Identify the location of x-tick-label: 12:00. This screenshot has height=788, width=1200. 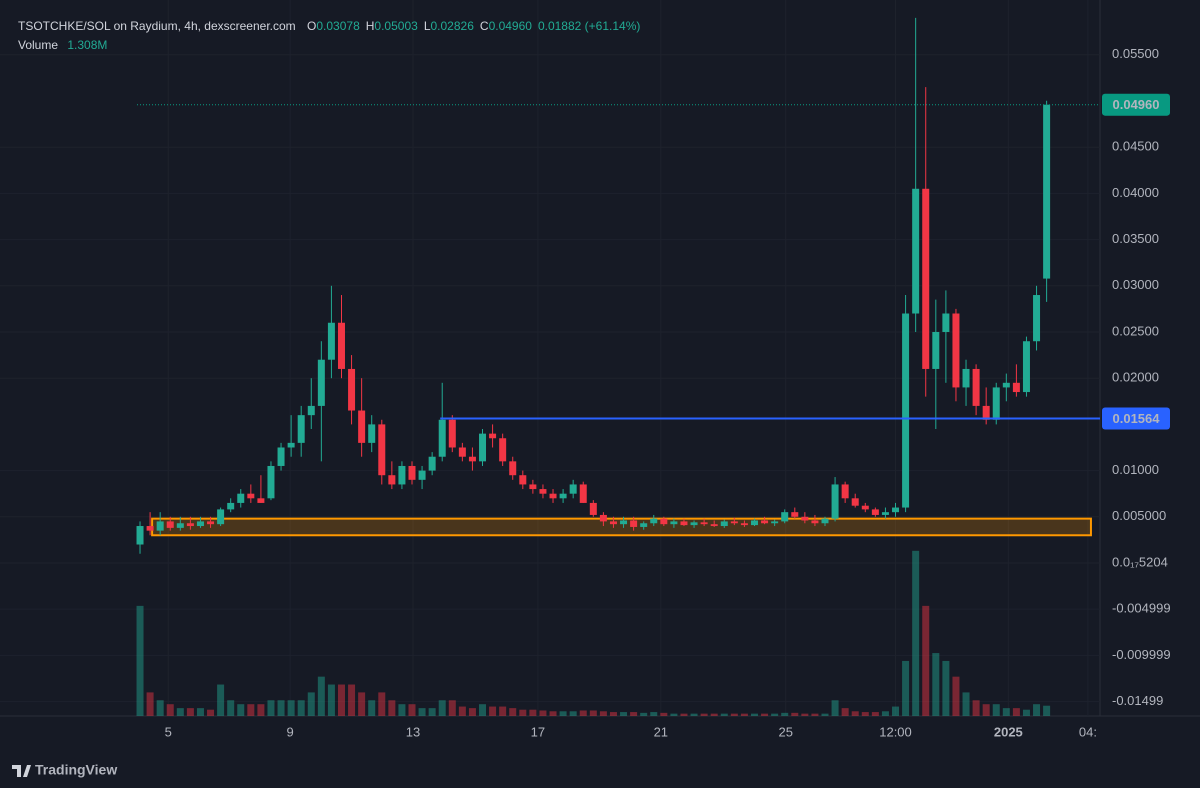
(895, 731).